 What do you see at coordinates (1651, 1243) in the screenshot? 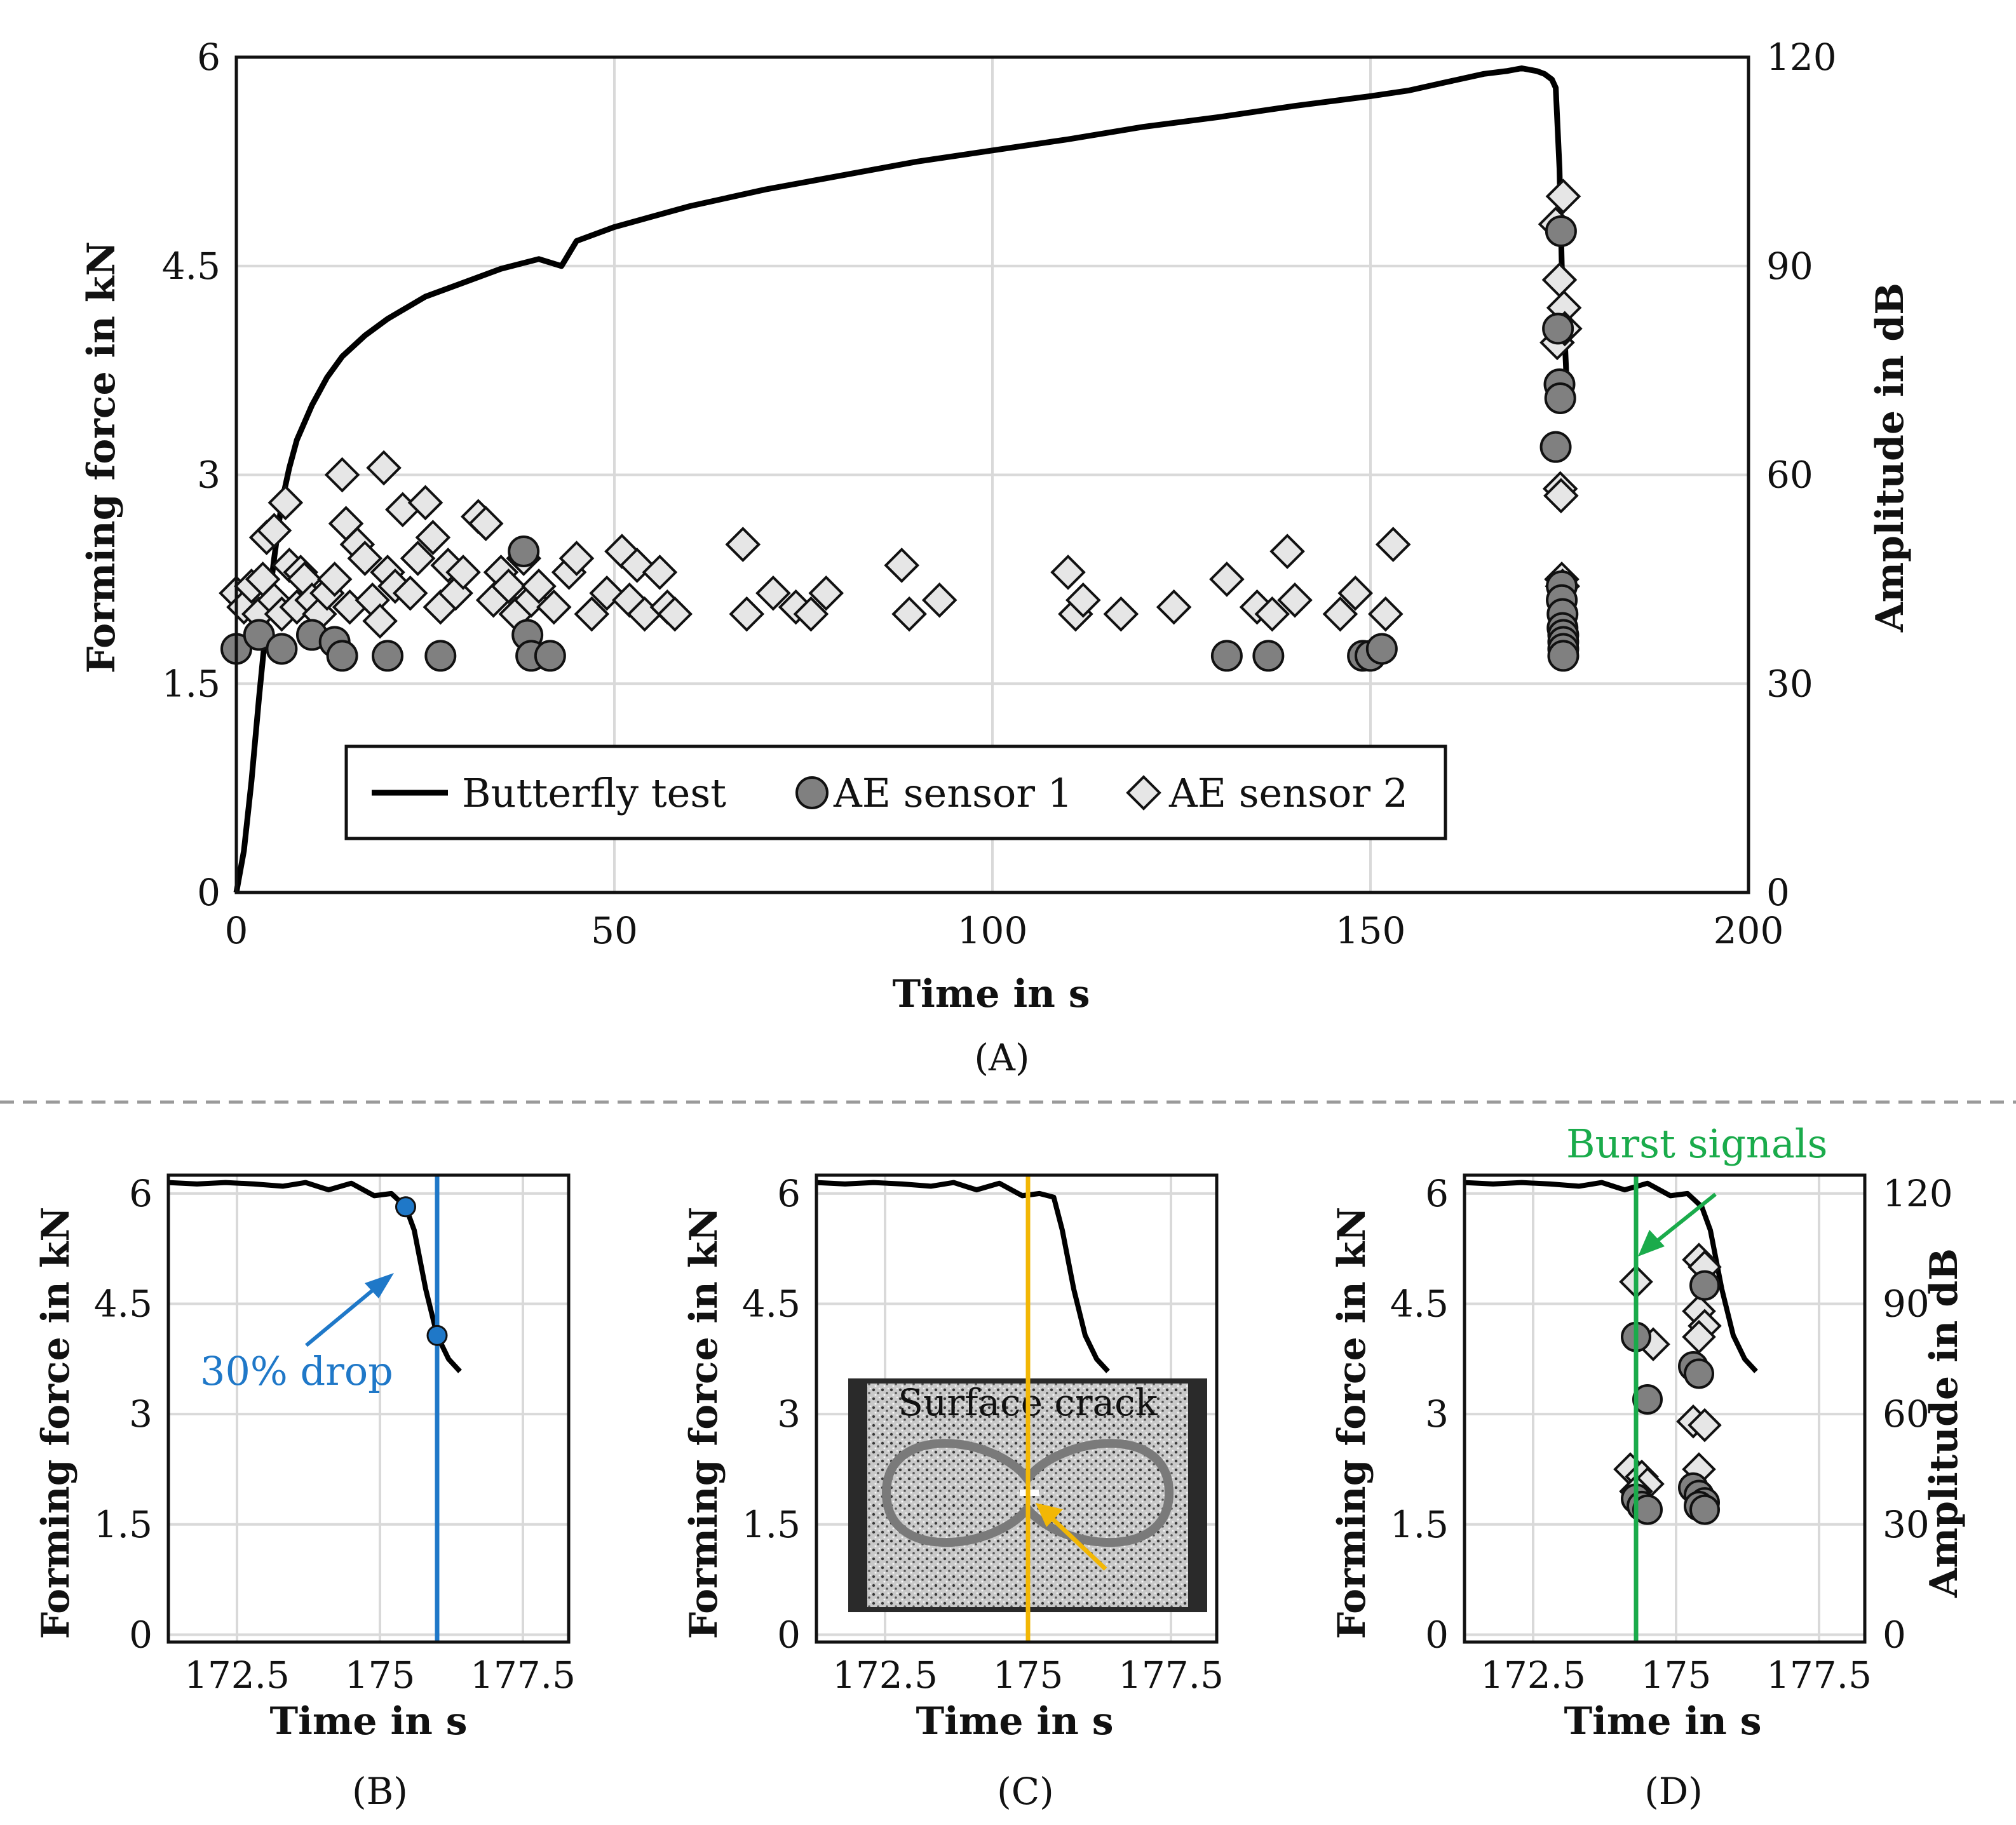
I see `burst-arrow-head` at bounding box center [1651, 1243].